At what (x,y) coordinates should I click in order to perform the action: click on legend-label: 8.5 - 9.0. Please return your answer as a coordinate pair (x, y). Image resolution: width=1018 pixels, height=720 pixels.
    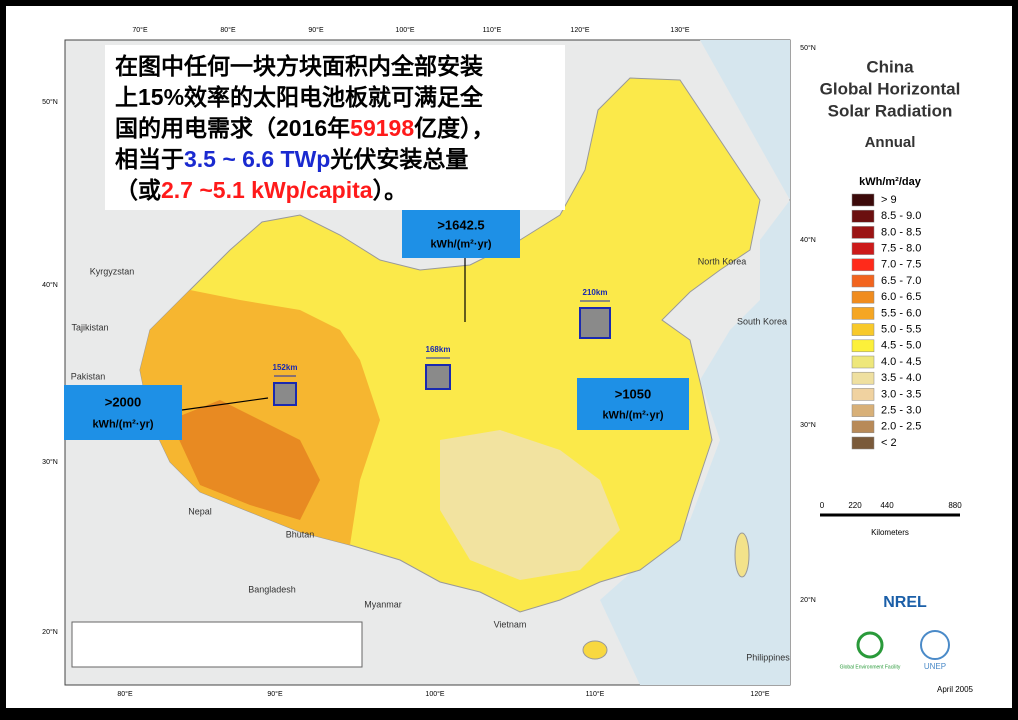
    Looking at the image, I should click on (901, 216).